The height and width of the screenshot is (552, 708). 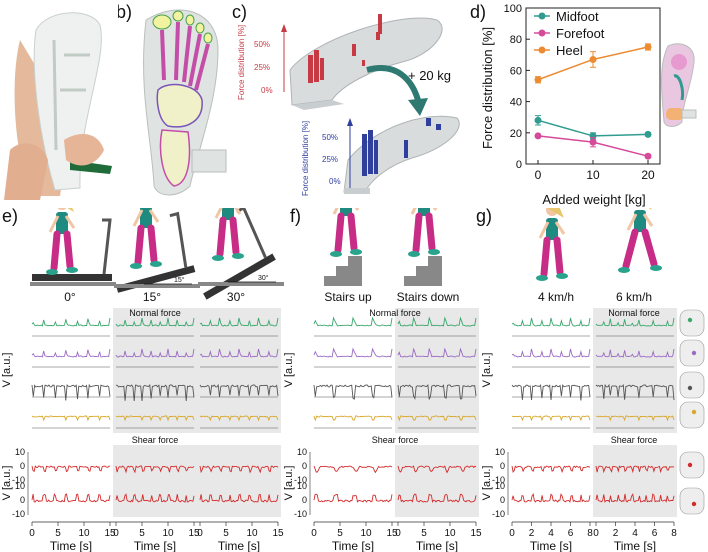 I want to click on legend-label-midfoot: Midfoot, so click(x=577, y=16).